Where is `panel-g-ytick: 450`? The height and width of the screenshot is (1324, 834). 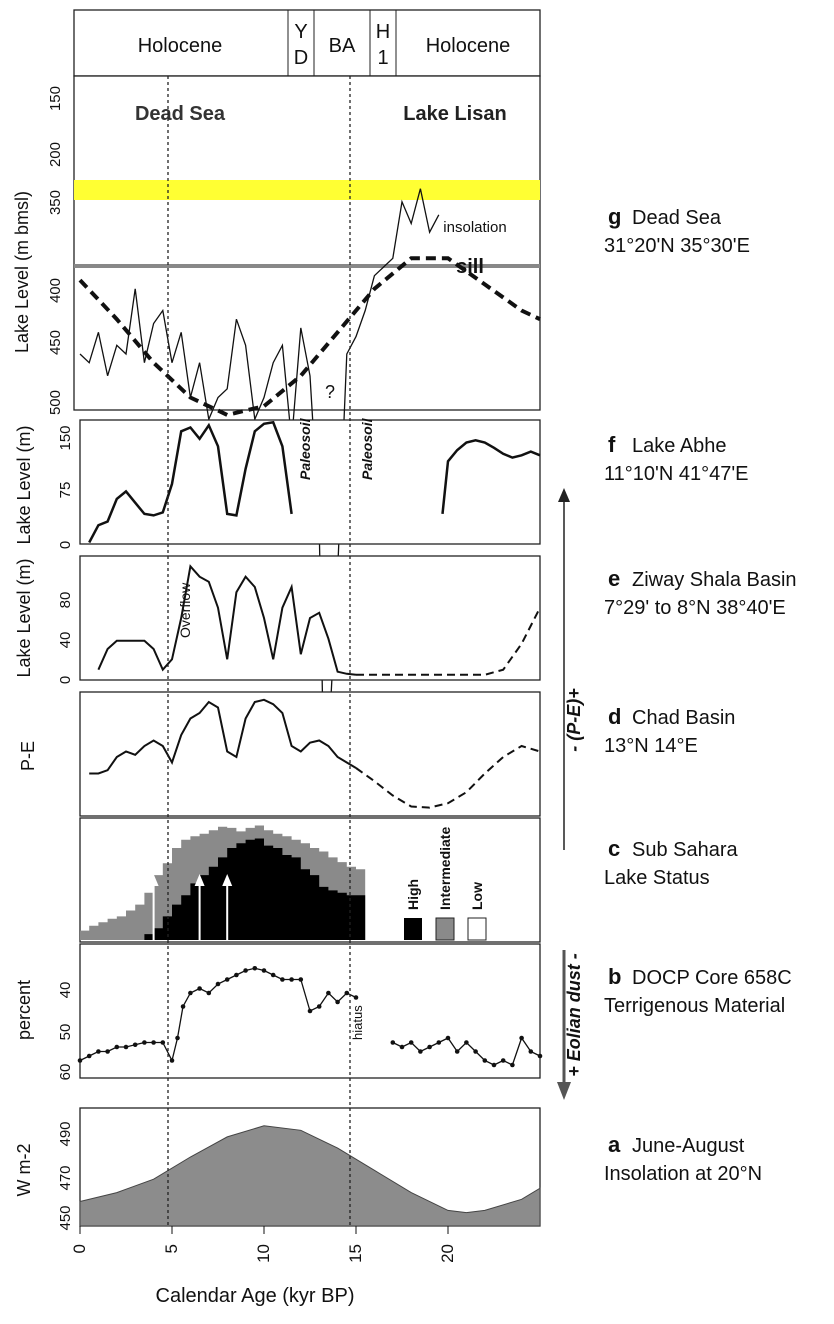 panel-g-ytick: 450 is located at coordinates (55, 342).